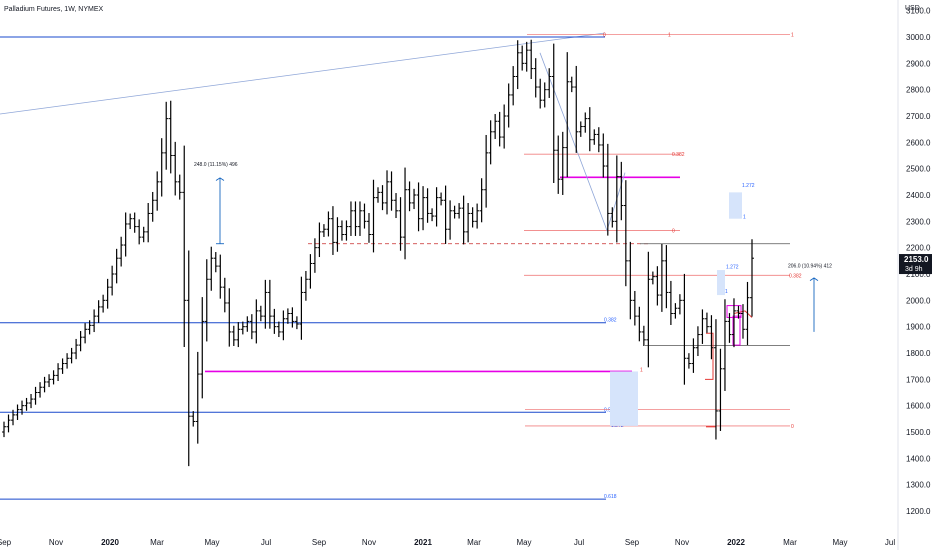 Image resolution: width=932 pixels, height=555 pixels. I want to click on y-tick-label: 2800.0, so click(918, 90).